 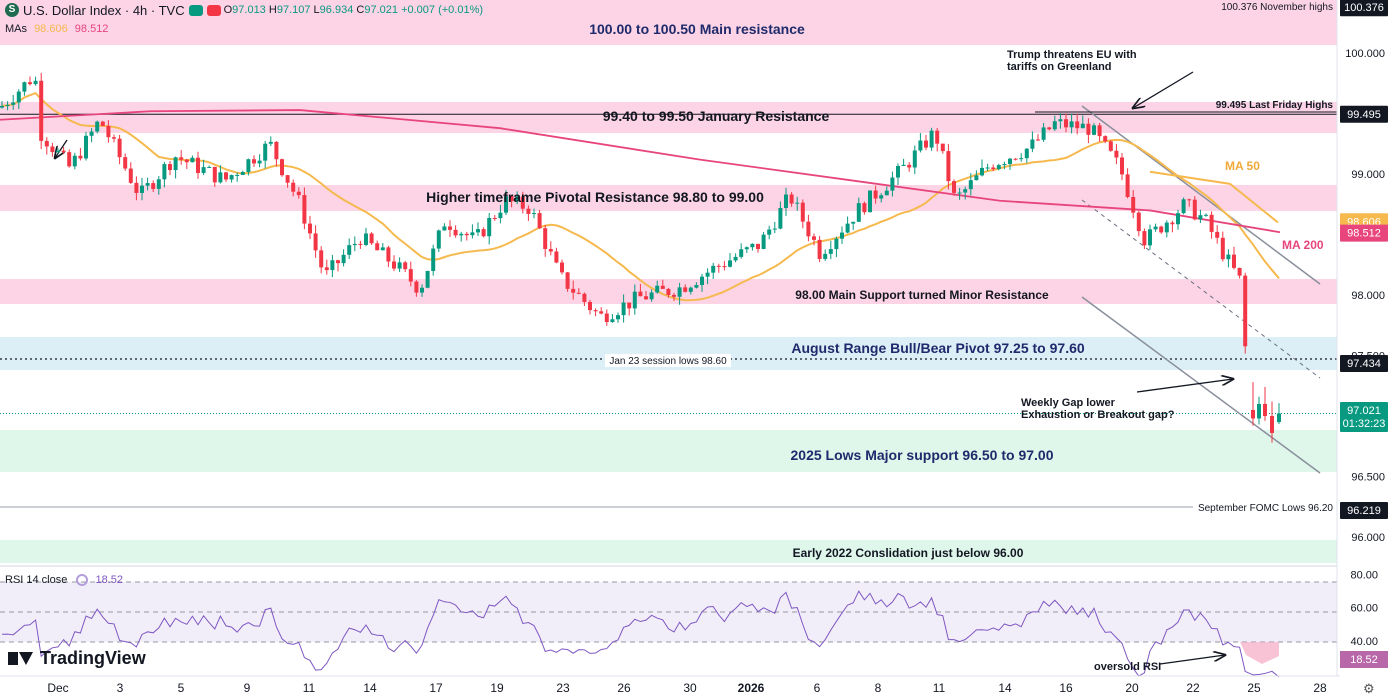 What do you see at coordinates (1059, 67) in the screenshot?
I see `annotation-line: tariffs on Greenland` at bounding box center [1059, 67].